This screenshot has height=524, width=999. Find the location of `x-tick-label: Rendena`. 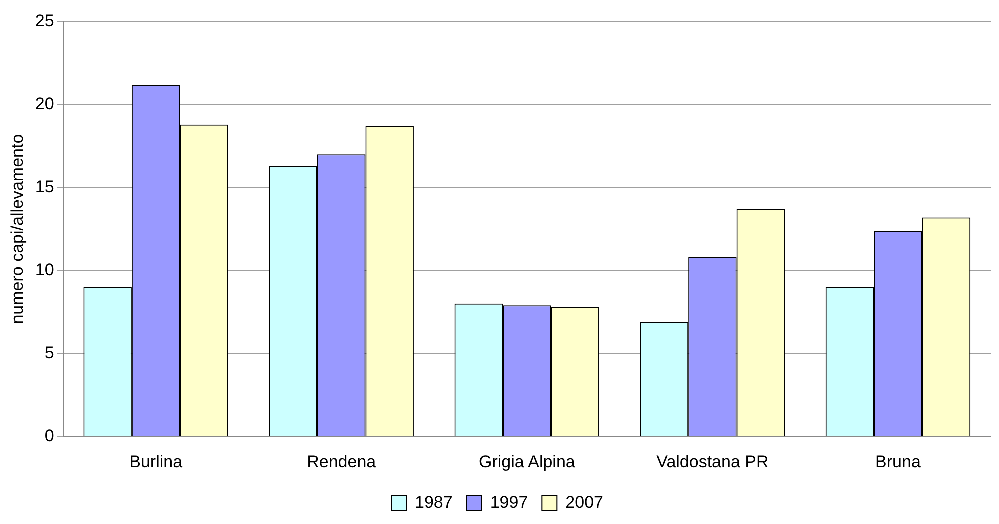

x-tick-label: Rendena is located at coordinates (342, 462).